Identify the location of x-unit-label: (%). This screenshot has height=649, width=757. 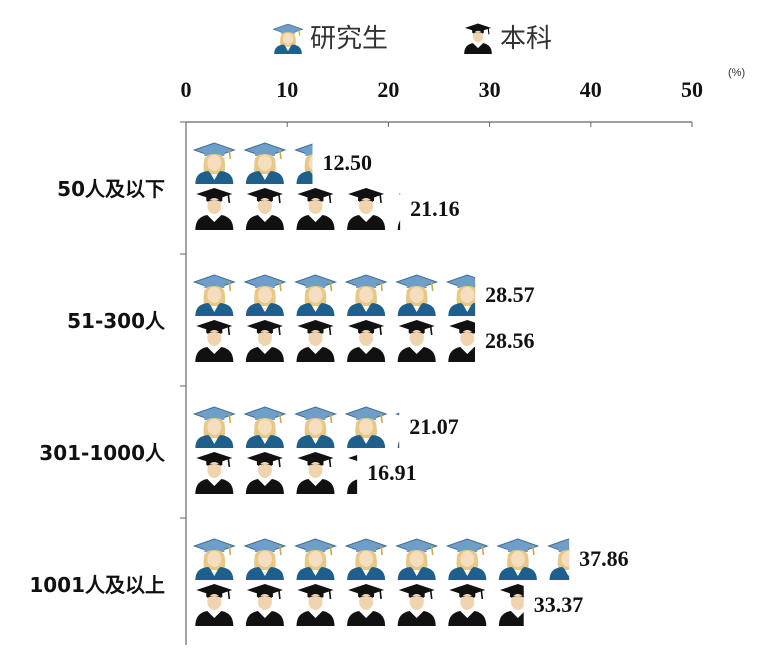
(736, 73).